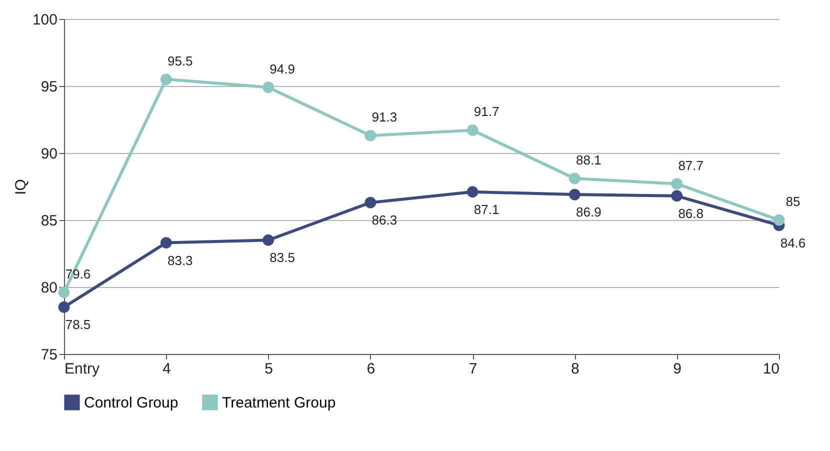 The width and height of the screenshot is (830, 451). What do you see at coordinates (49, 288) in the screenshot?
I see `y-tick-label: 80` at bounding box center [49, 288].